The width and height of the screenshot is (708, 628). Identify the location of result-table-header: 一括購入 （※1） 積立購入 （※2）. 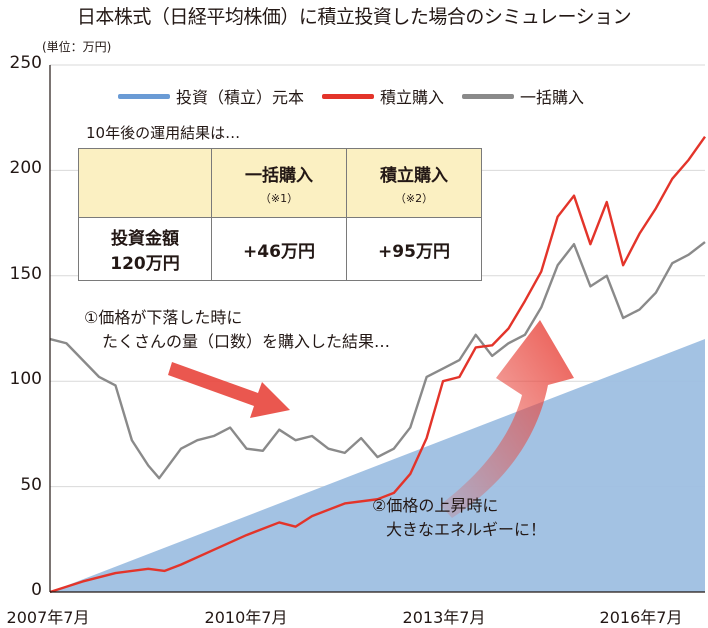
(280, 183).